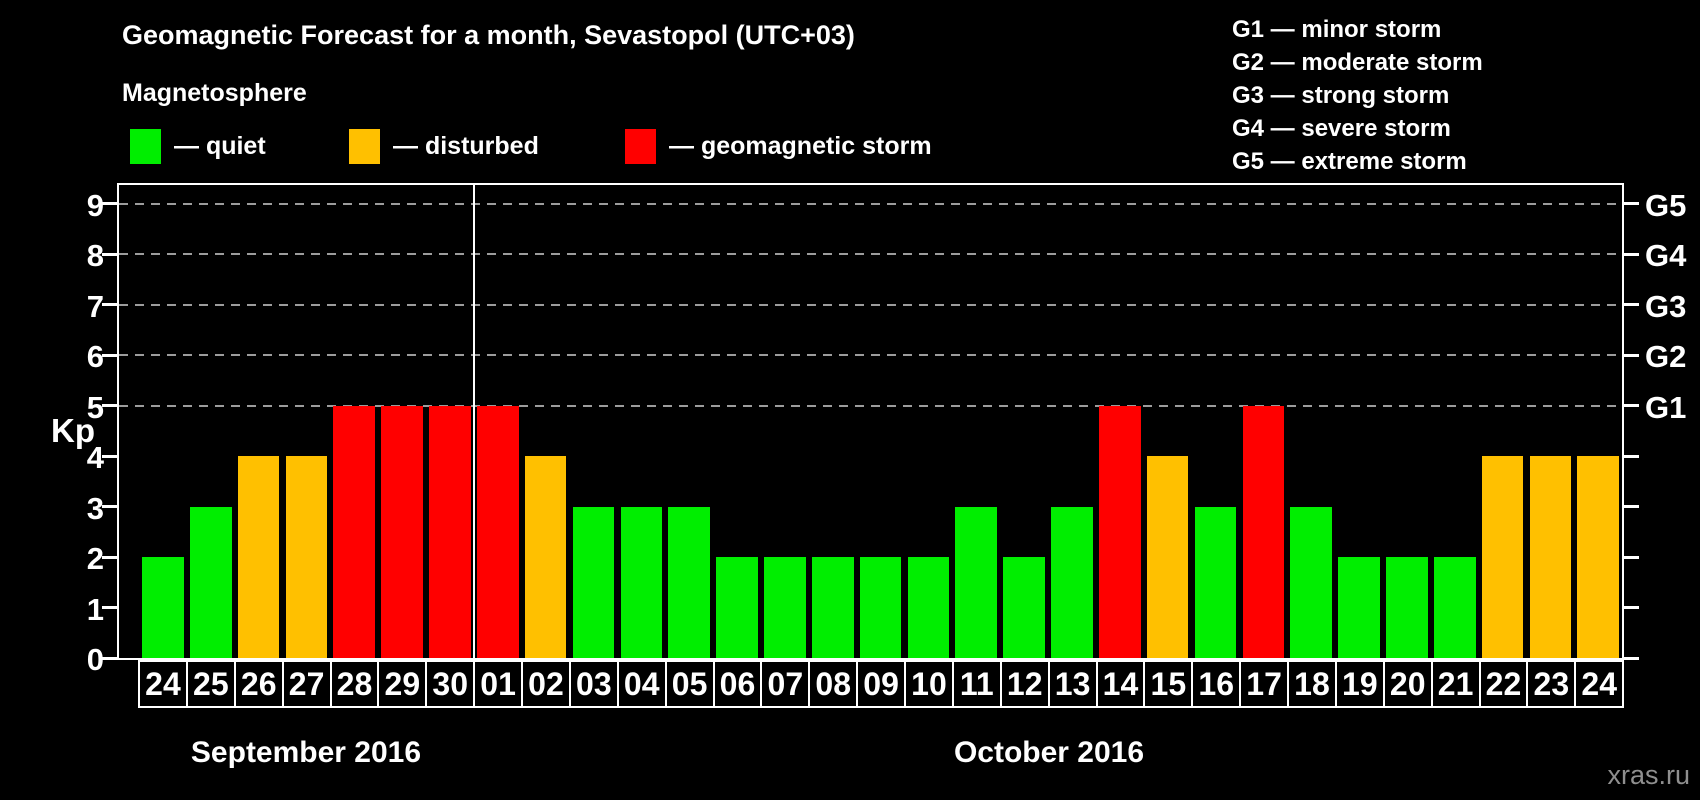  I want to click on date-box-22: 22, so click(1503, 684).